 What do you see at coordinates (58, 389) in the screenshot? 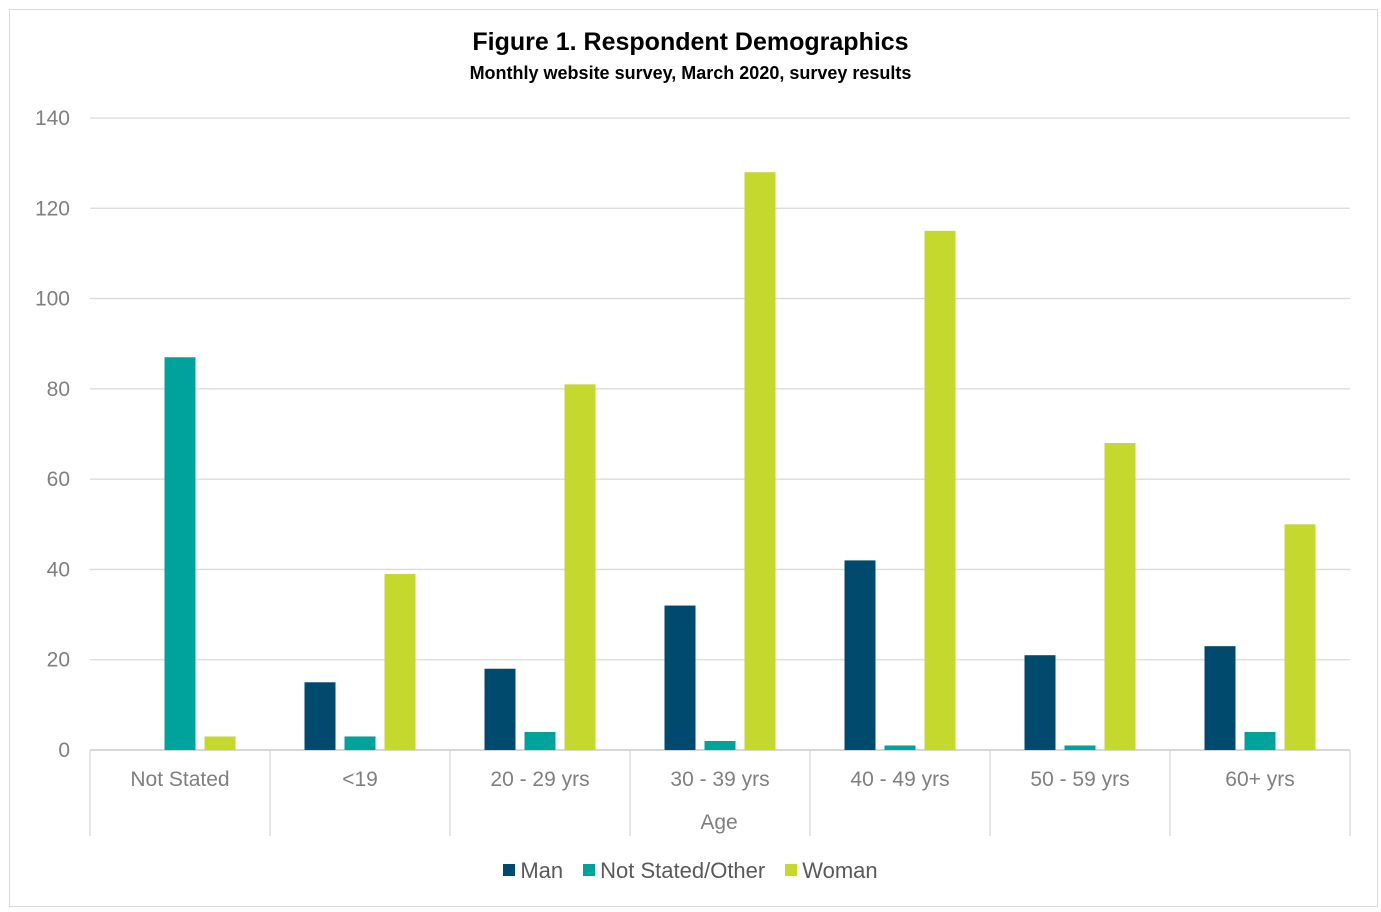
I see `y-tick-label: 80` at bounding box center [58, 389].